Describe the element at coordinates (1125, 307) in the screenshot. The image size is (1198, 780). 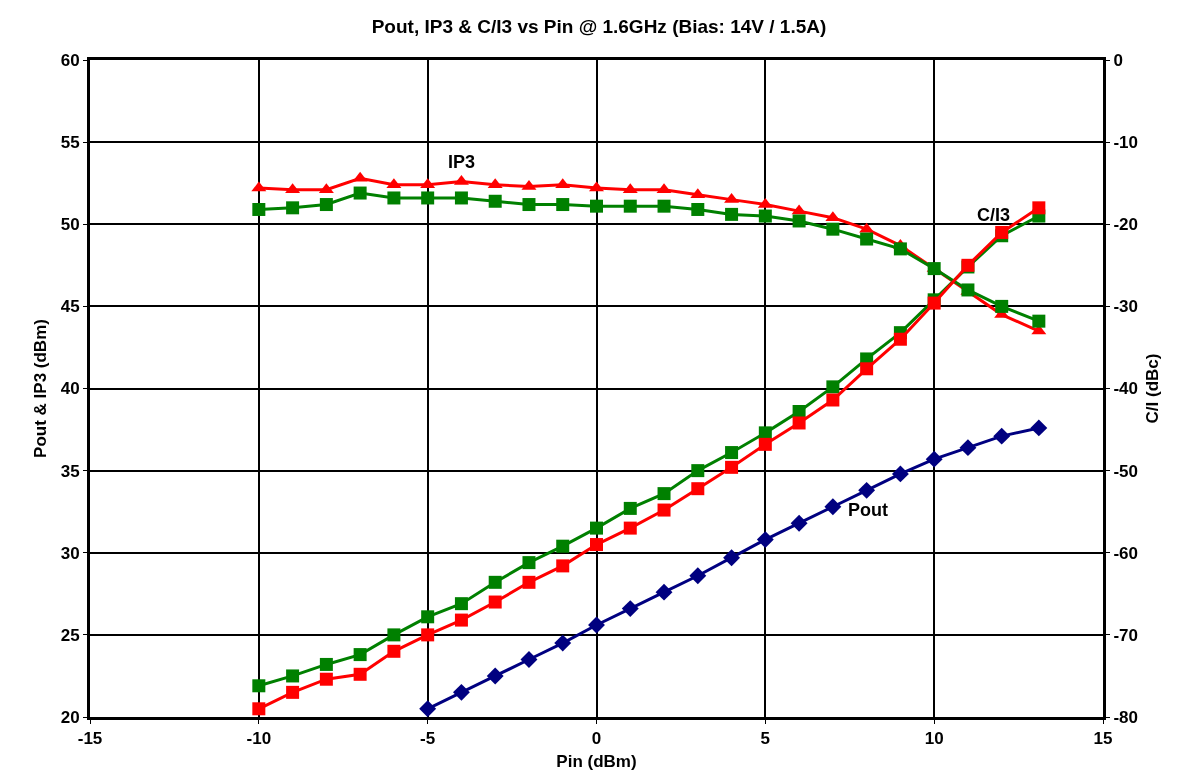
I see `y2-tick-label: -30` at that location.